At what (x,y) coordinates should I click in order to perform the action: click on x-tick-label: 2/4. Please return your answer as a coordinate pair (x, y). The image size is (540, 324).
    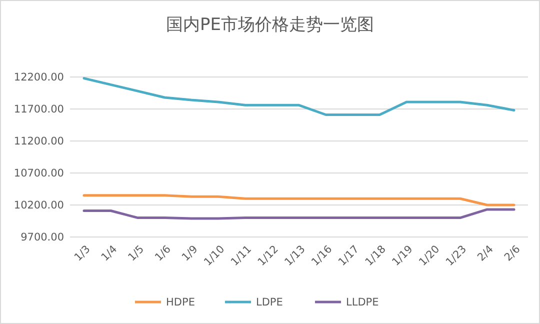
    Looking at the image, I should click on (485, 253).